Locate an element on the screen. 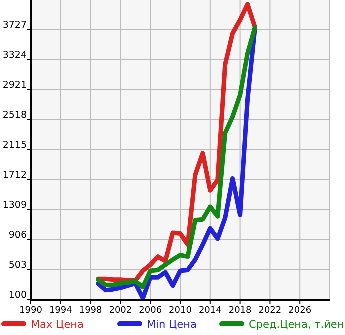 Image resolution: width=345 pixels, height=335 pixels. x-tick-label: 1994 is located at coordinates (61, 311).